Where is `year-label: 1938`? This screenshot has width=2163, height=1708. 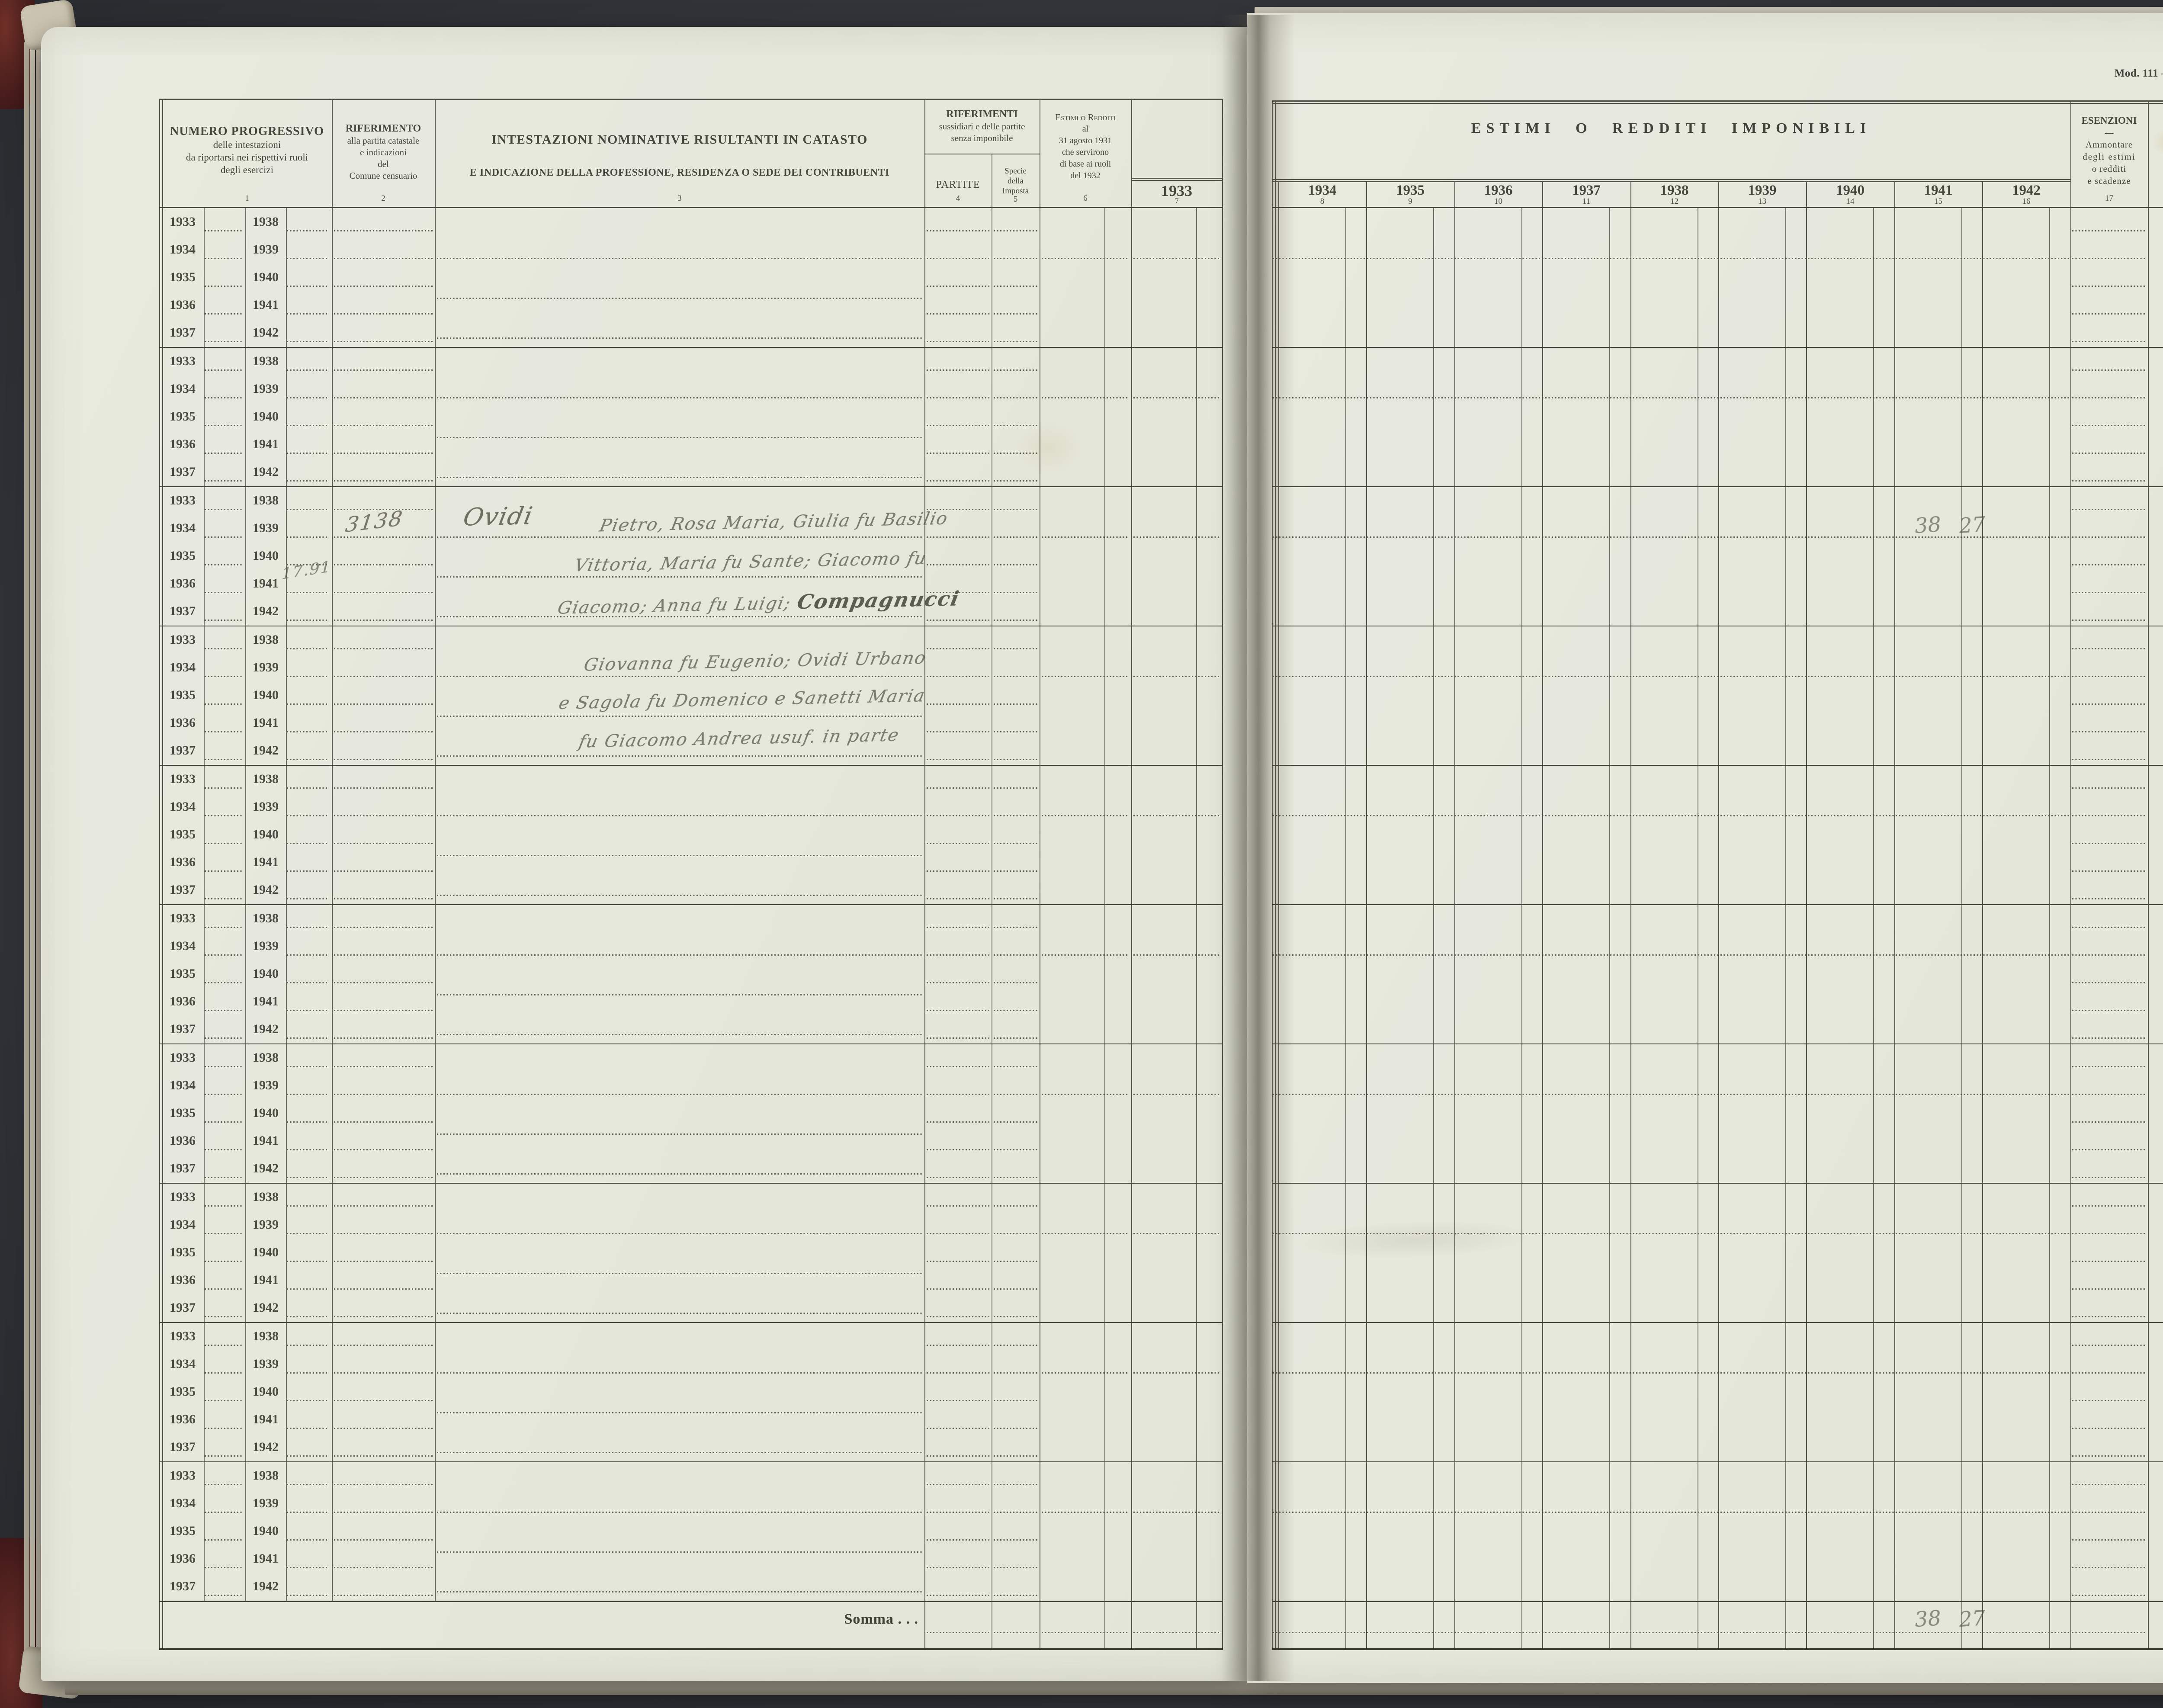
year-label: 1938 is located at coordinates (266, 918).